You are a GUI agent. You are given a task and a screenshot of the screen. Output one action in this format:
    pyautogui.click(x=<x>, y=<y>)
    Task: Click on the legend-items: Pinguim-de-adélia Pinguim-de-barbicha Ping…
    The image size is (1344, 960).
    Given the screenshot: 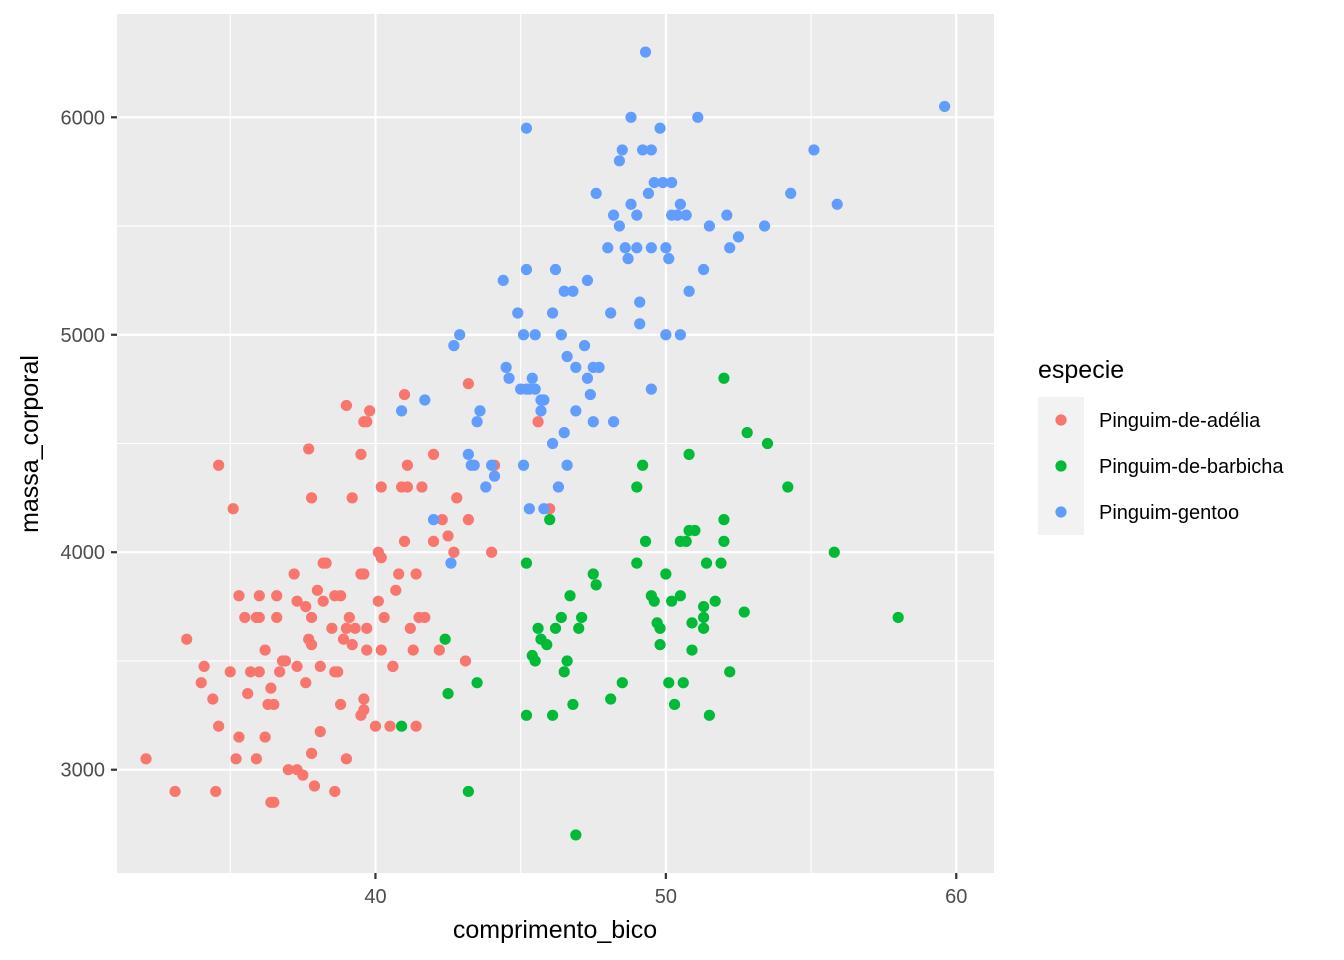 What is the action you would take?
    pyautogui.click(x=1161, y=466)
    